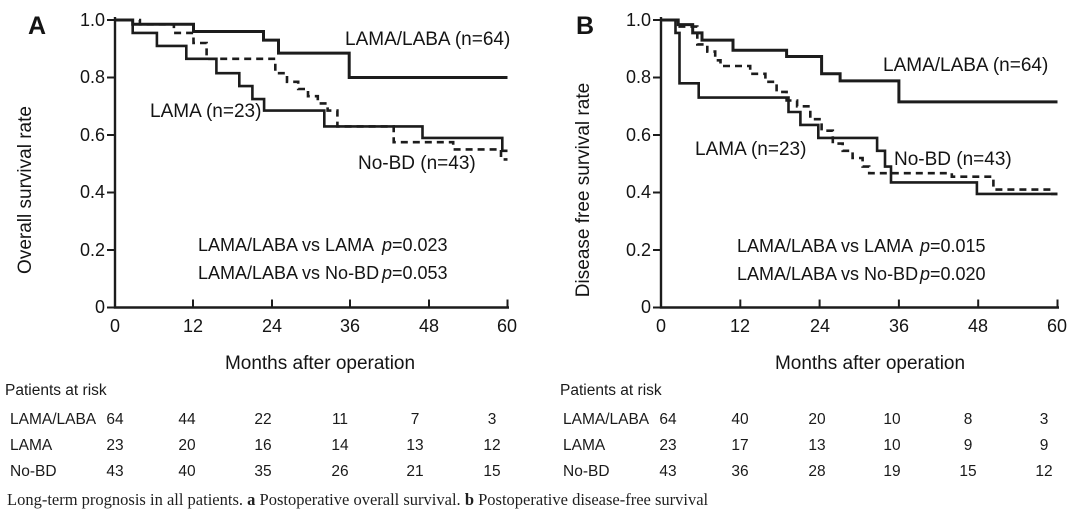 The width and height of the screenshot is (1080, 518). I want to click on risk-count: 9, so click(968, 445).